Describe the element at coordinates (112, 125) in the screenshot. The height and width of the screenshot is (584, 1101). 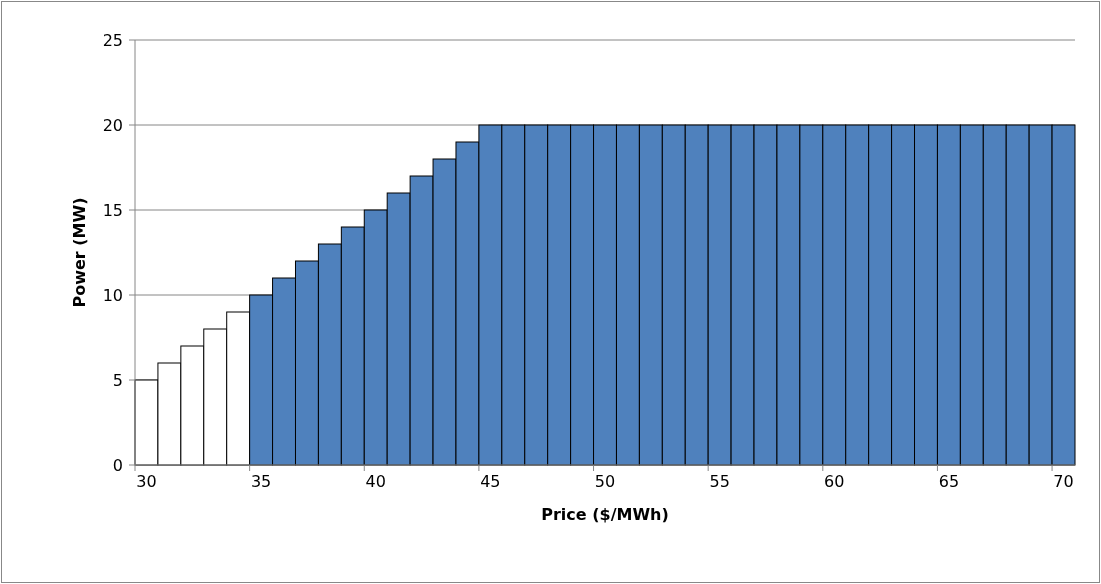
I see `y-tick-label: 20` at that location.